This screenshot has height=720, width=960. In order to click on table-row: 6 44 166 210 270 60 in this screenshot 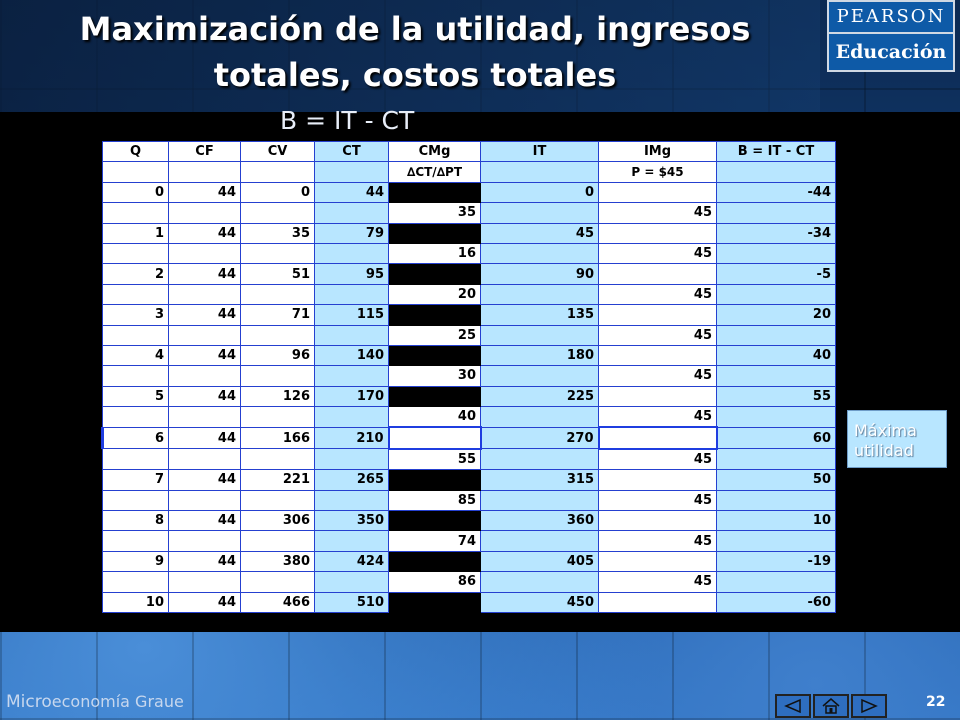, I will do `click(468, 438)`.